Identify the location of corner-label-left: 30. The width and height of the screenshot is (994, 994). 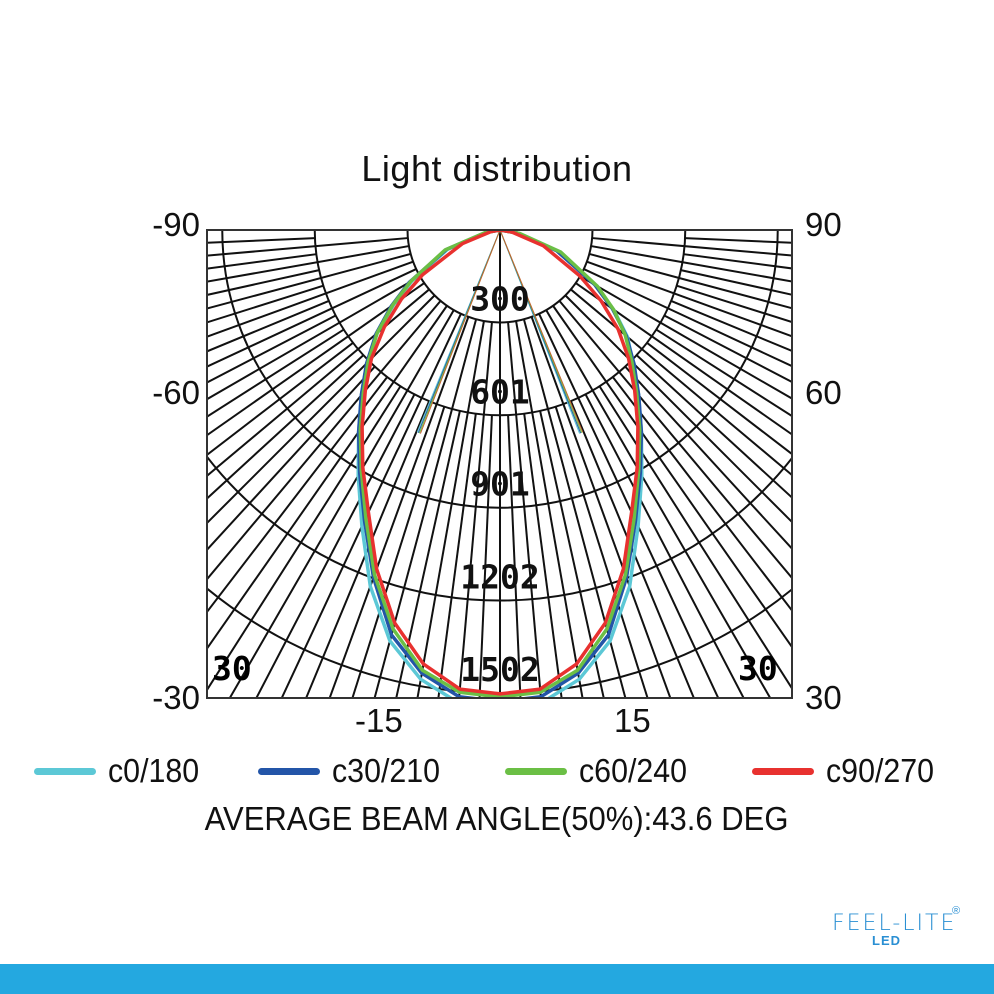
(232, 668).